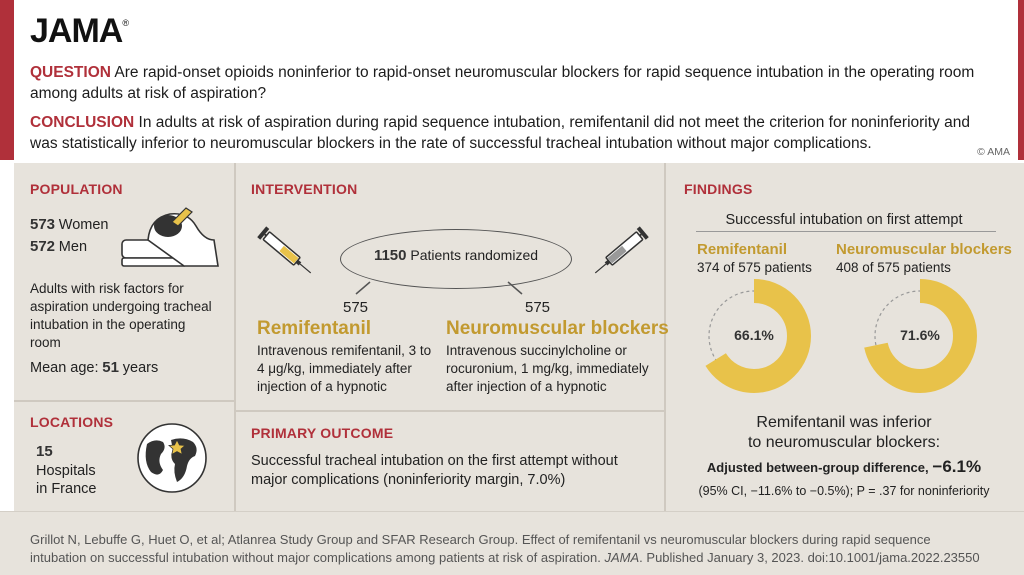  I want to click on arm2-name: Neuromuscular blockers, so click(557, 328).